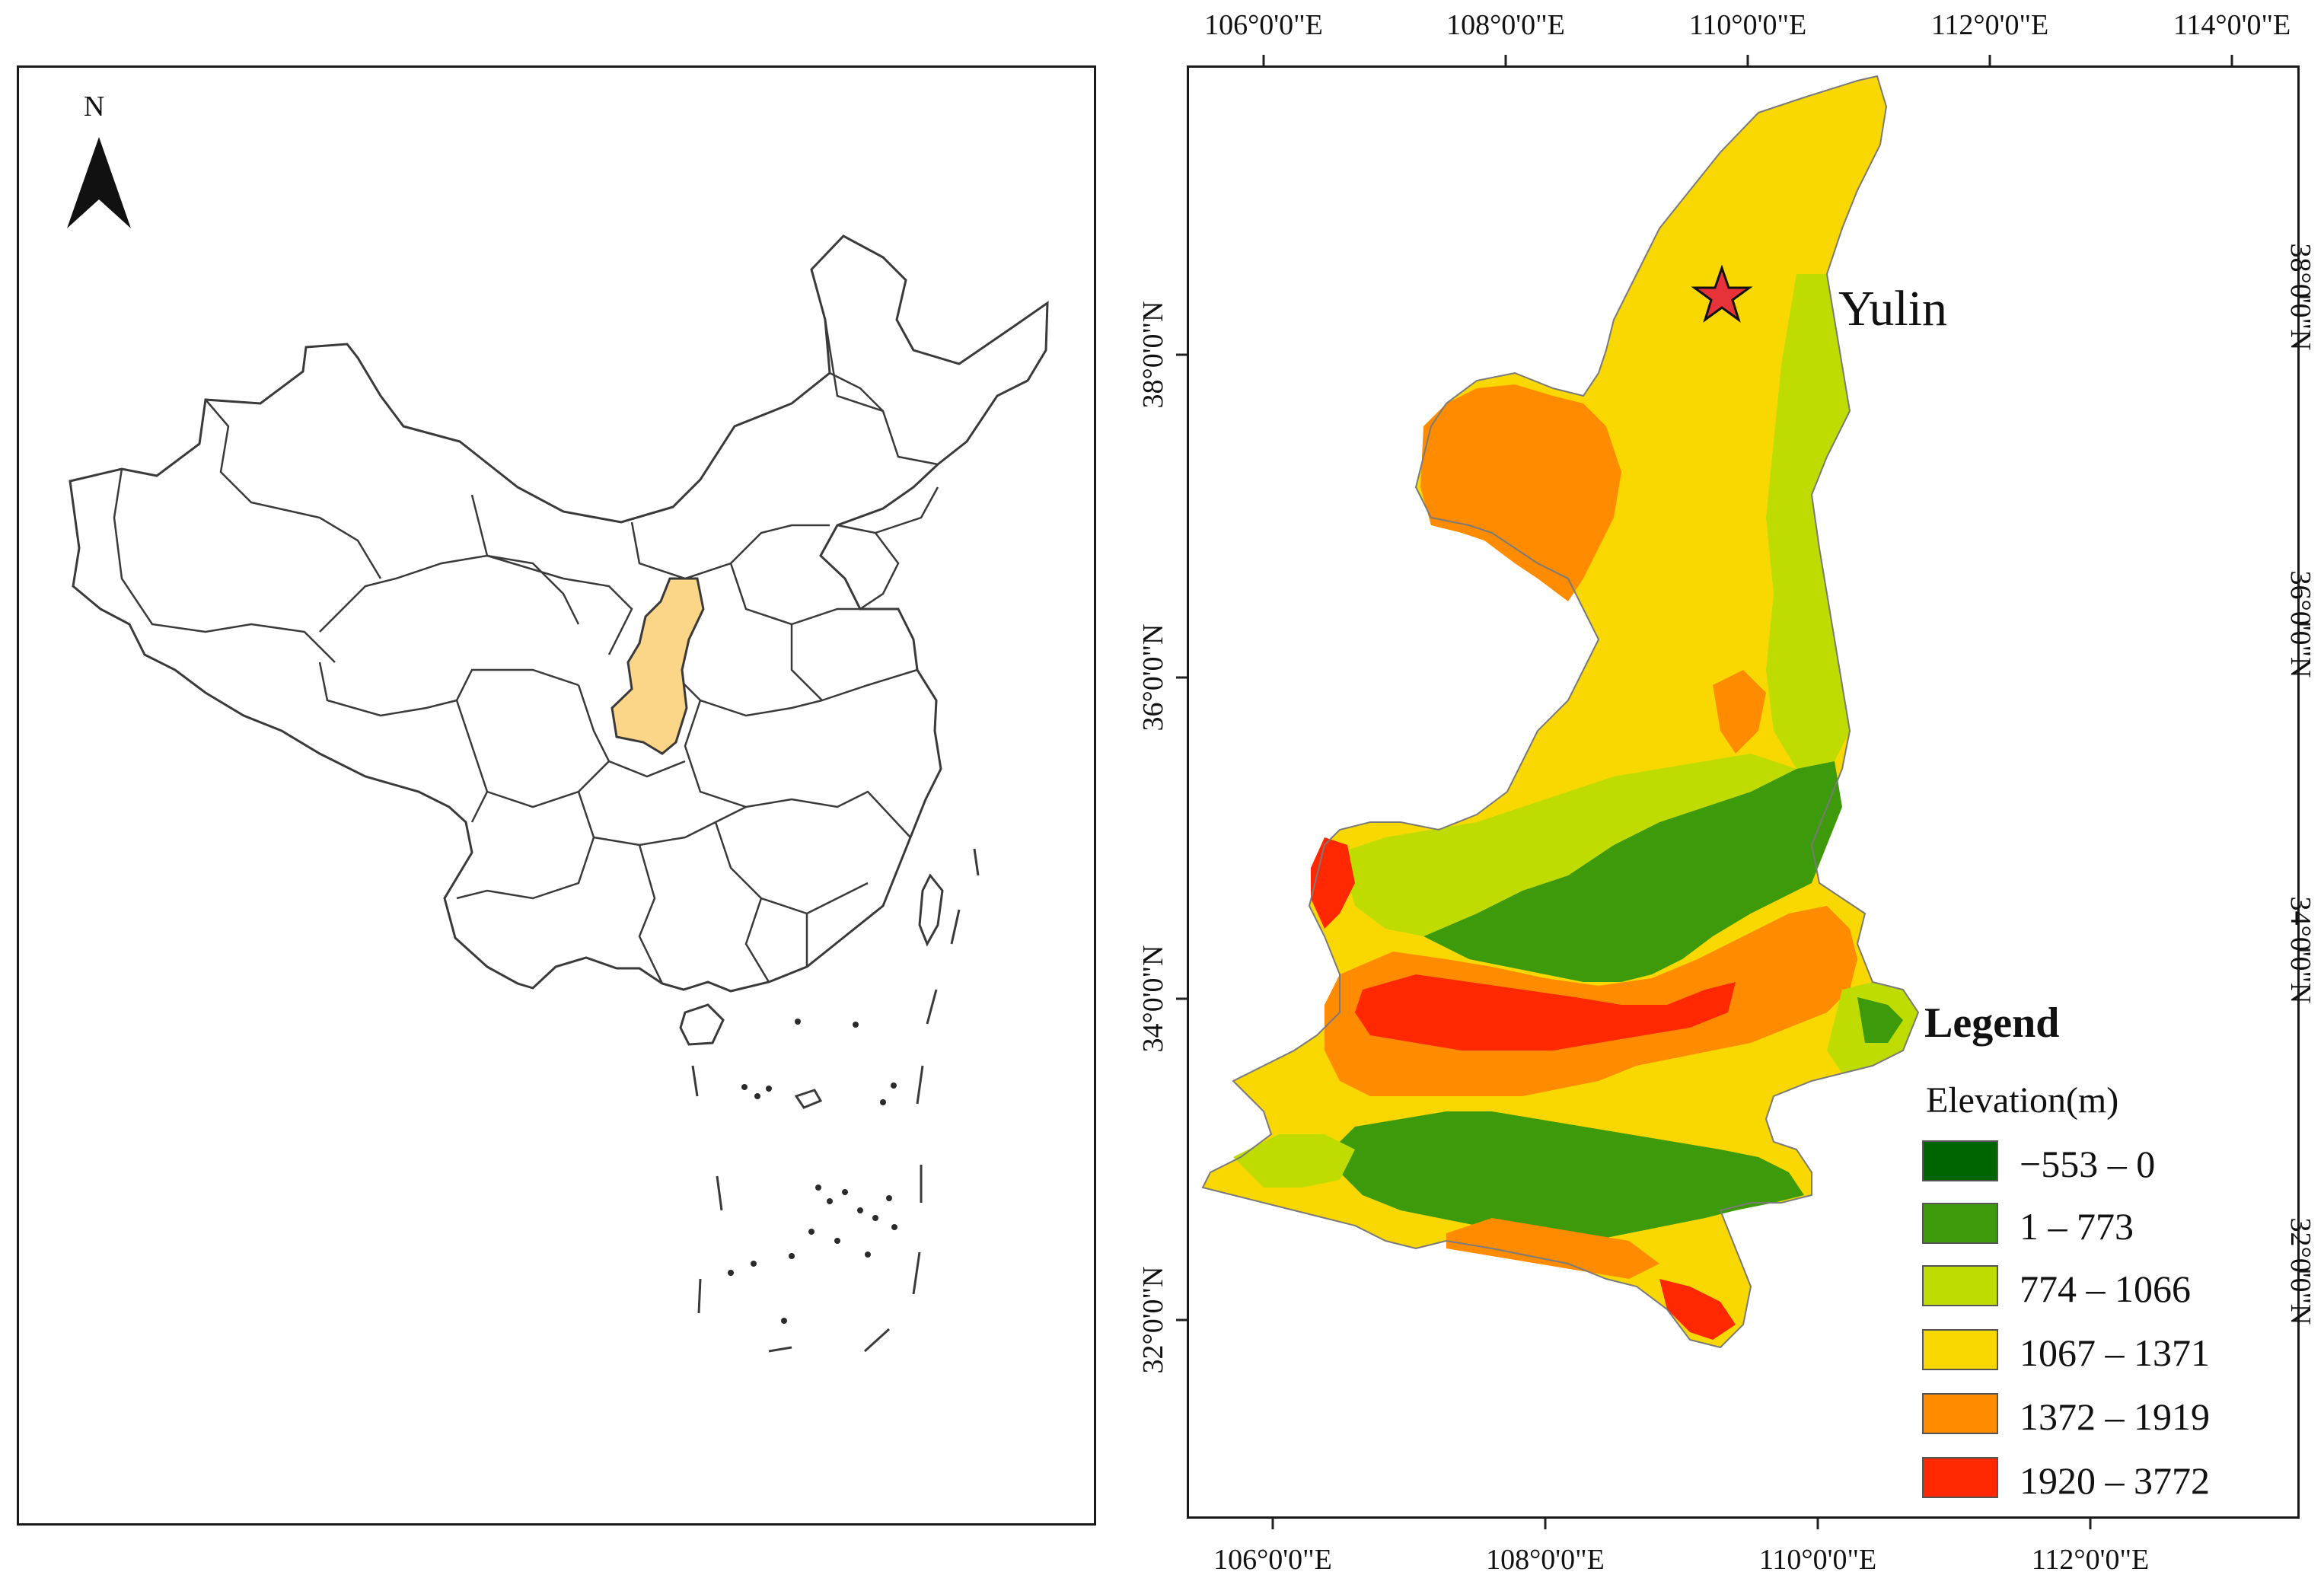 Image resolution: width=2324 pixels, height=1591 pixels. Describe the element at coordinates (1992, 1023) in the screenshot. I see `legend-title: Legend` at that location.